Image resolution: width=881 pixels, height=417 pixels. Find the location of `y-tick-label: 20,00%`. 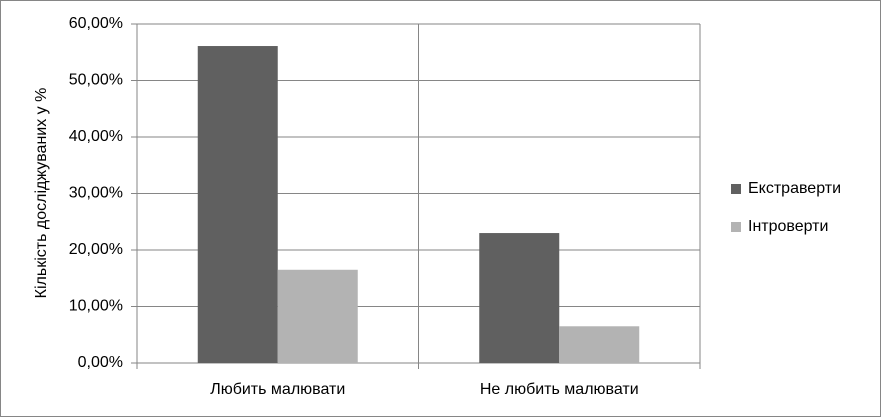

y-tick-label: 20,00% is located at coordinates (96, 249).